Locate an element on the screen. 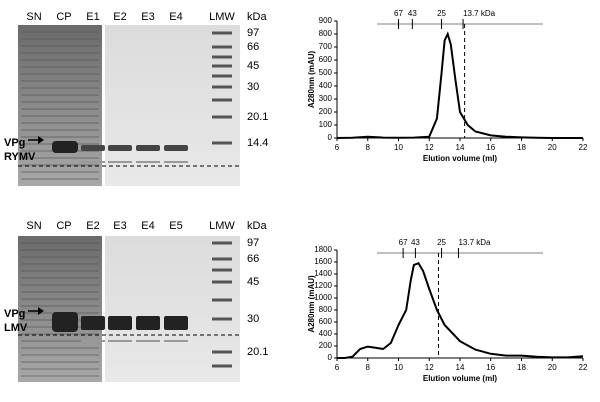  marker-label: 67 is located at coordinates (398, 13).